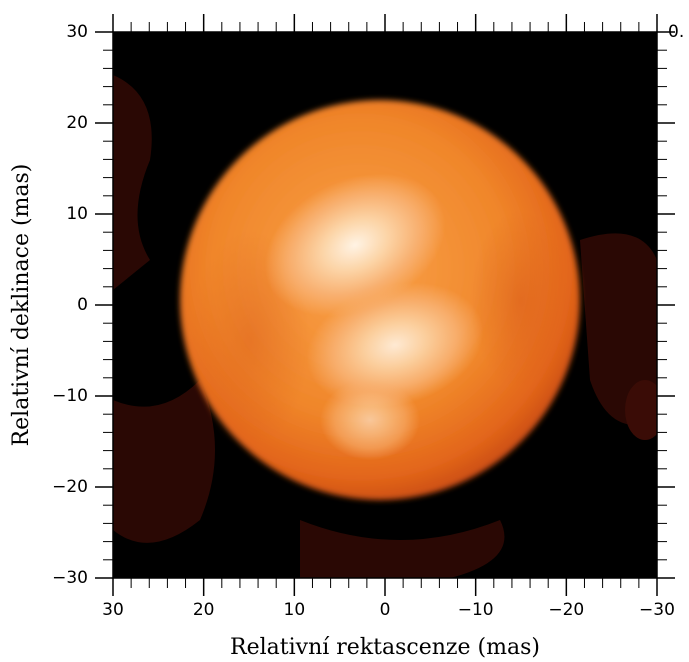  I want to click on x-axis-label: Relativní rektascenze (mas), so click(385, 647).